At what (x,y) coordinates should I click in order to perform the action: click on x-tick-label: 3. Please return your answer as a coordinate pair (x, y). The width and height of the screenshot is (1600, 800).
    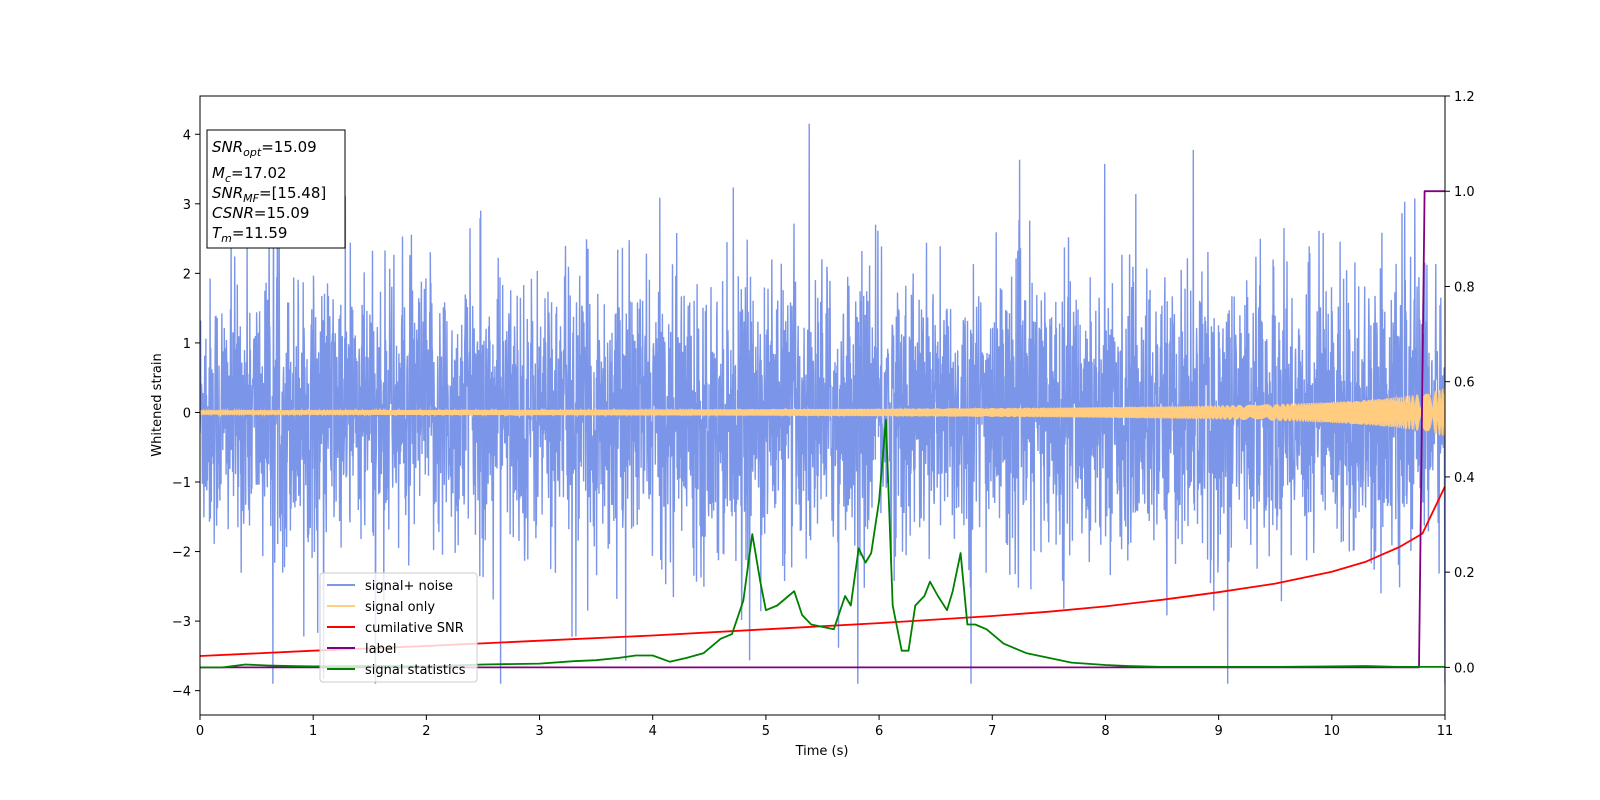
    Looking at the image, I should click on (539, 731).